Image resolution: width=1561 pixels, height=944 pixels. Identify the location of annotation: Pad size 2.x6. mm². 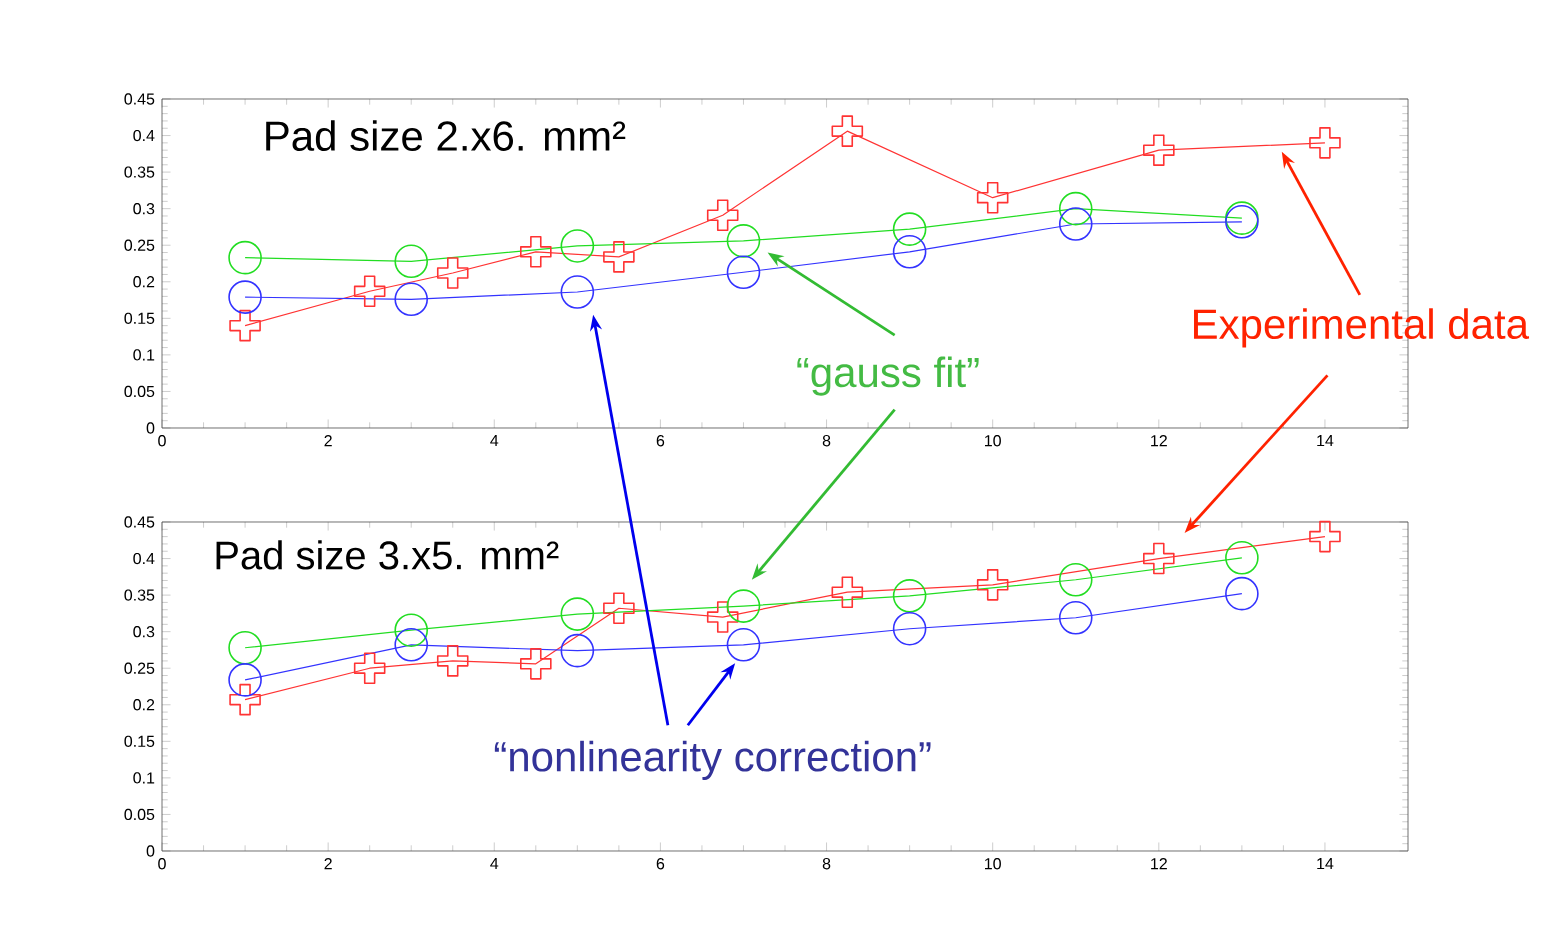
(446, 135).